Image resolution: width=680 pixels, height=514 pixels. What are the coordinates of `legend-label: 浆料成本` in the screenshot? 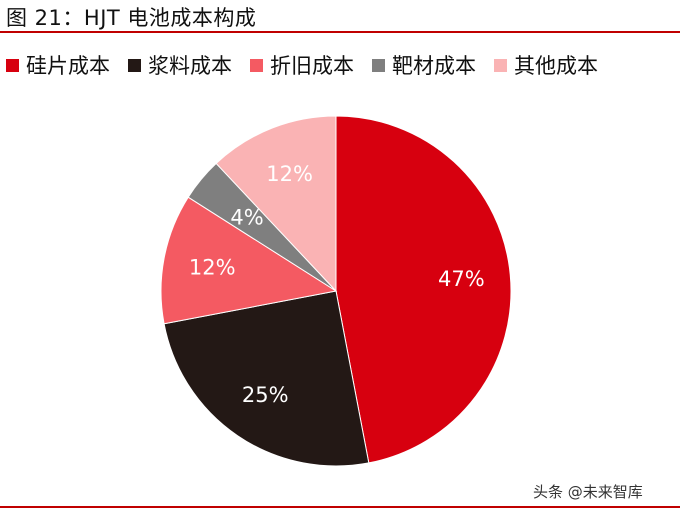 It's located at (190, 66).